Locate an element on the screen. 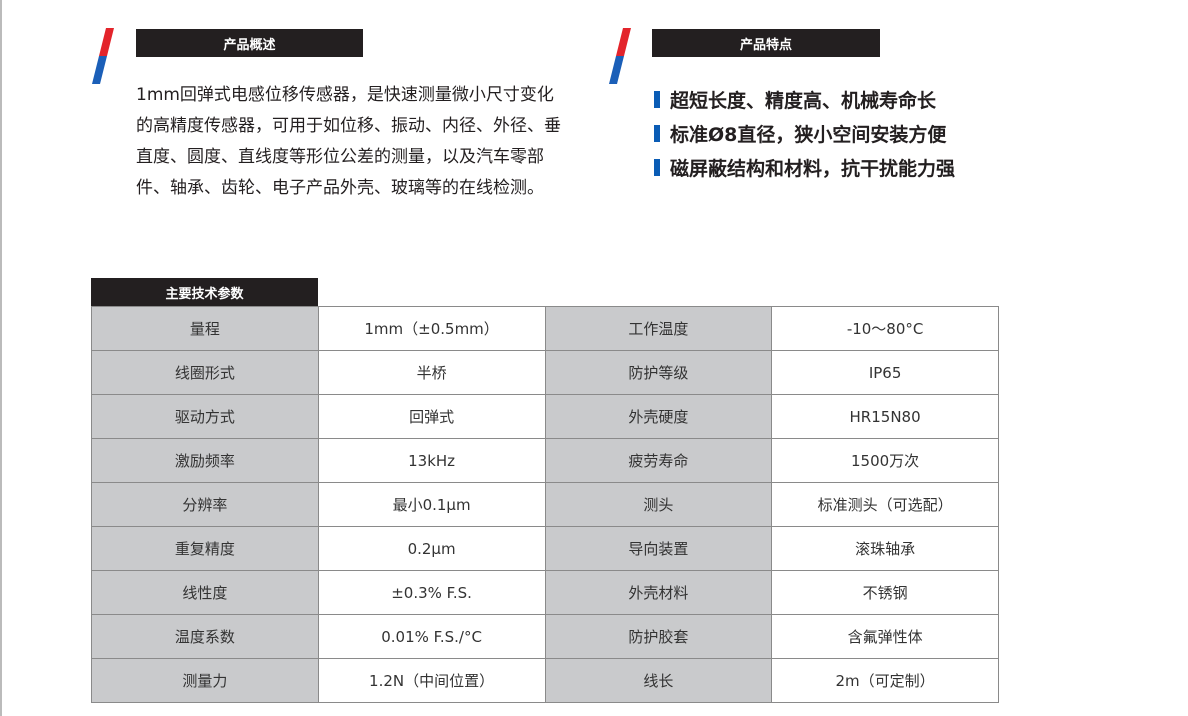 This screenshot has height=716, width=1188. feature-text: 磁屏蔽结构和材料，抗干扰能力强 is located at coordinates (813, 168).